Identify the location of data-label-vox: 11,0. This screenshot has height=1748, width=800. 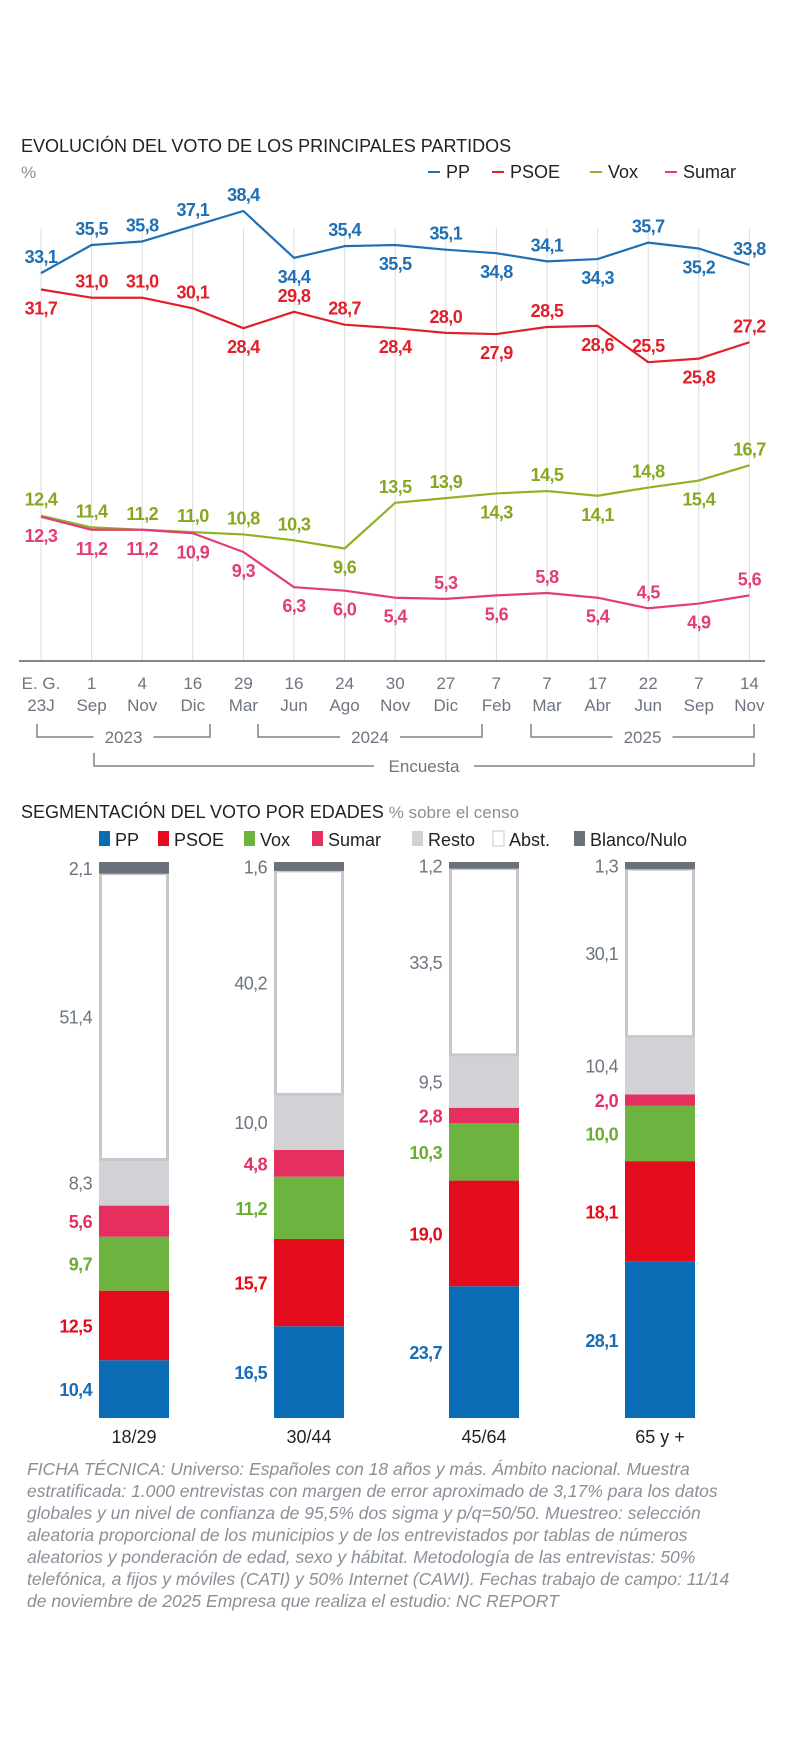
(193, 516).